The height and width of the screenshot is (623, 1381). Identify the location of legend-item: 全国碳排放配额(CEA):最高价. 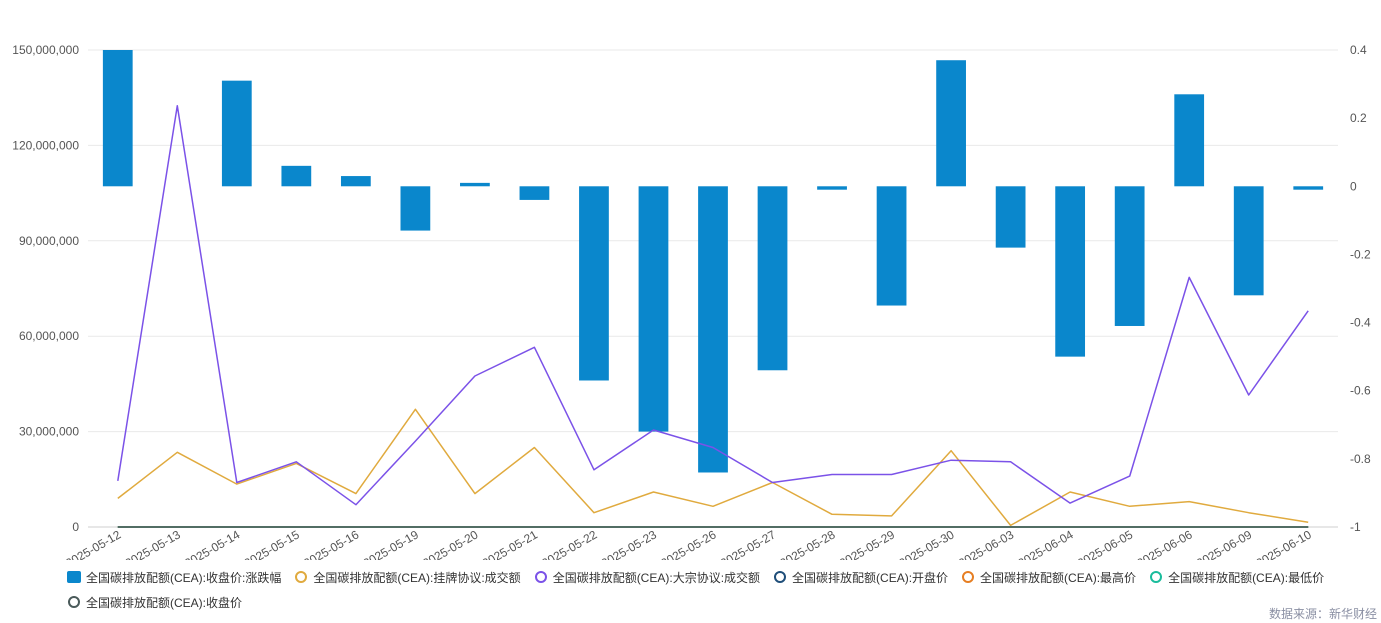
(1048, 577).